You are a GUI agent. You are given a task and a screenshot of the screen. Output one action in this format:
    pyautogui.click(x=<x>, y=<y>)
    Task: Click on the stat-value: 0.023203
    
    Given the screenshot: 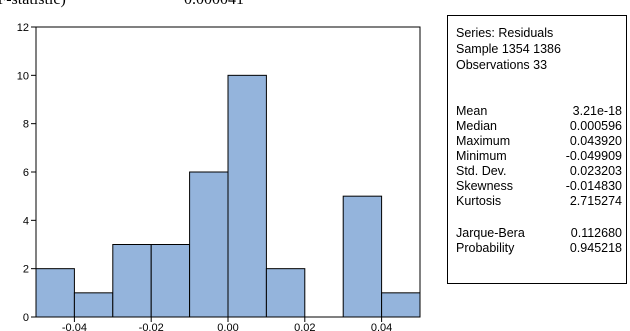 What is the action you would take?
    pyautogui.click(x=595, y=171)
    